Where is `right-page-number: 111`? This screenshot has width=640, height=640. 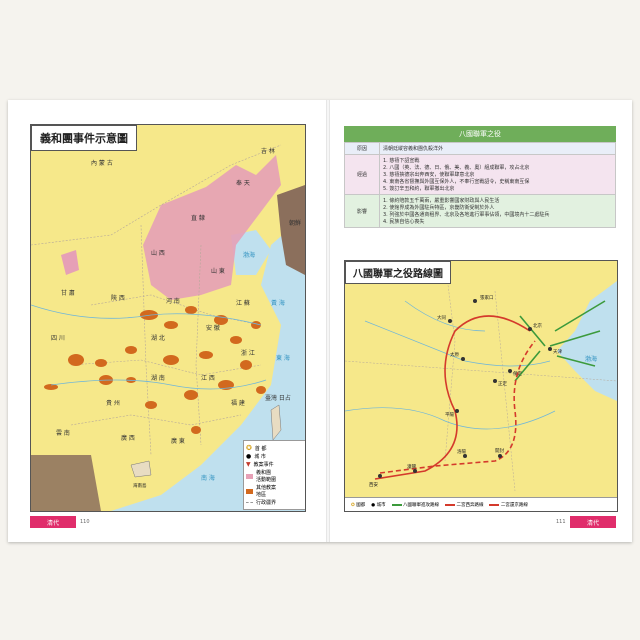 right-page-number: 111 is located at coordinates (561, 522).